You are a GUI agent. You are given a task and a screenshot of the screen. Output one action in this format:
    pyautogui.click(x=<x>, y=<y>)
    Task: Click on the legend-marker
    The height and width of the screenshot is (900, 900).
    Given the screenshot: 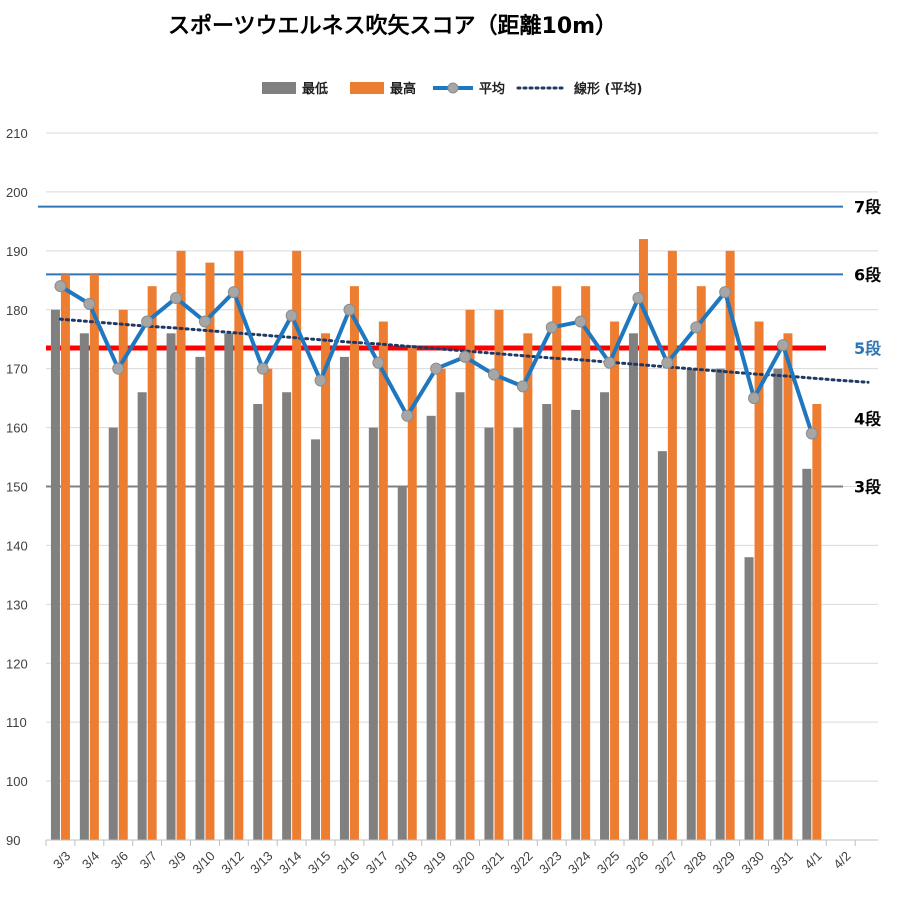 What is the action you would take?
    pyautogui.click(x=453, y=88)
    